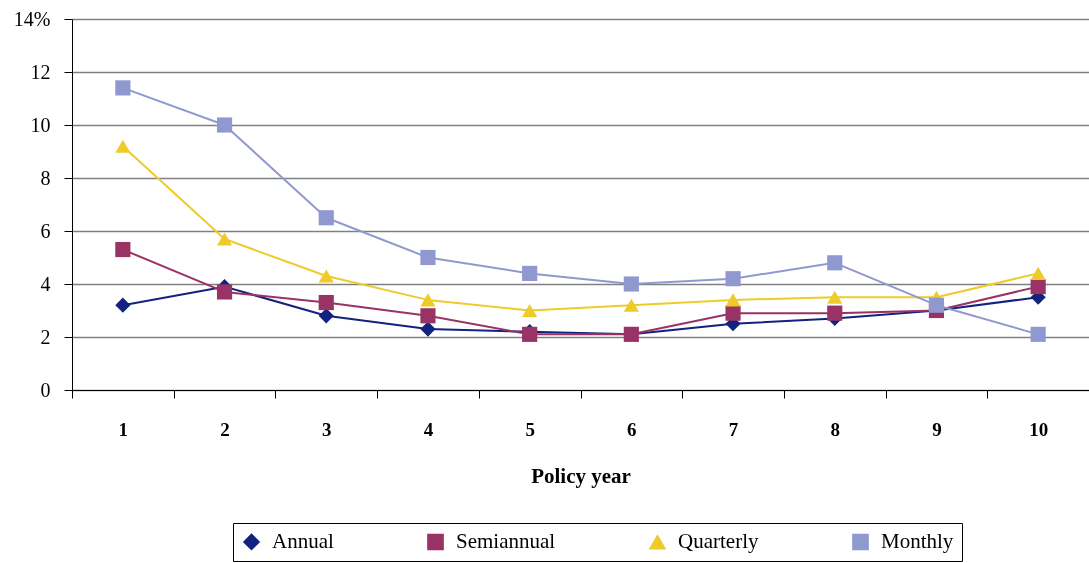 The width and height of the screenshot is (1089, 563). I want to click on legend-label: Annual, so click(303, 540).